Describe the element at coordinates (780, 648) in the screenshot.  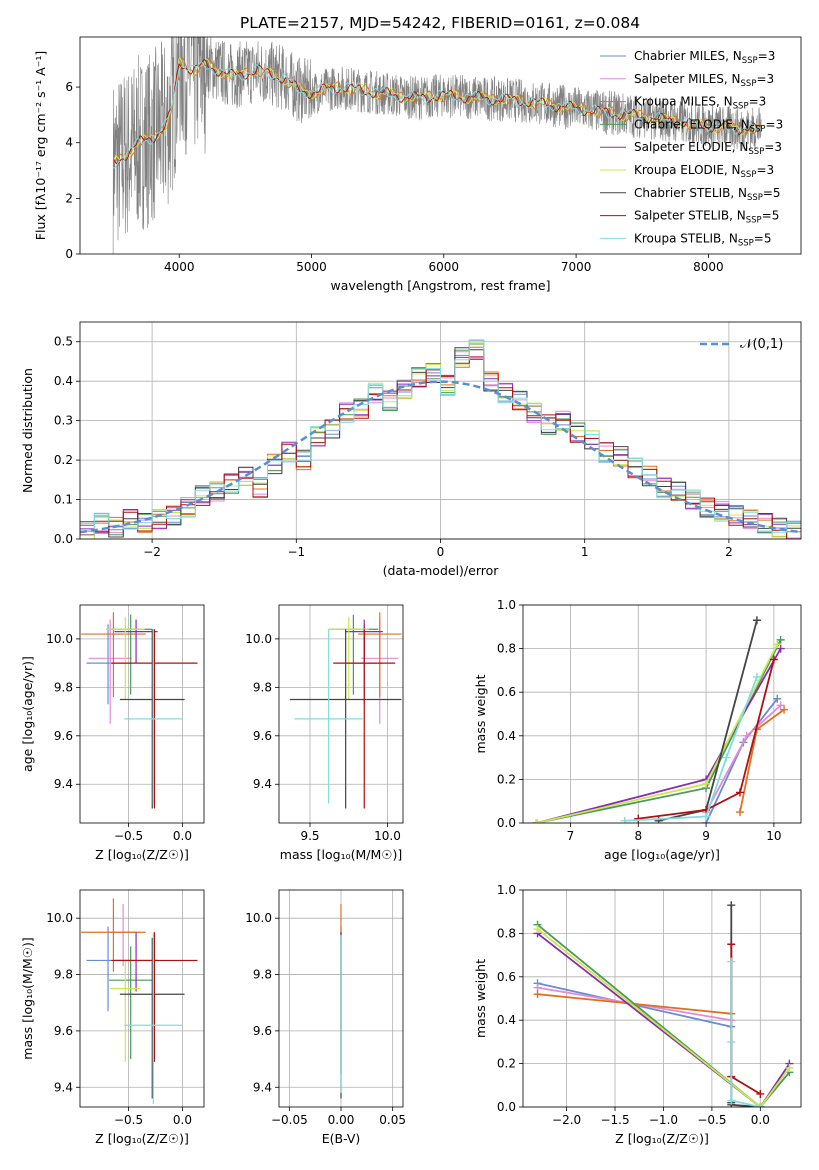
I see `weight-marker-salpeter_elodie` at that location.